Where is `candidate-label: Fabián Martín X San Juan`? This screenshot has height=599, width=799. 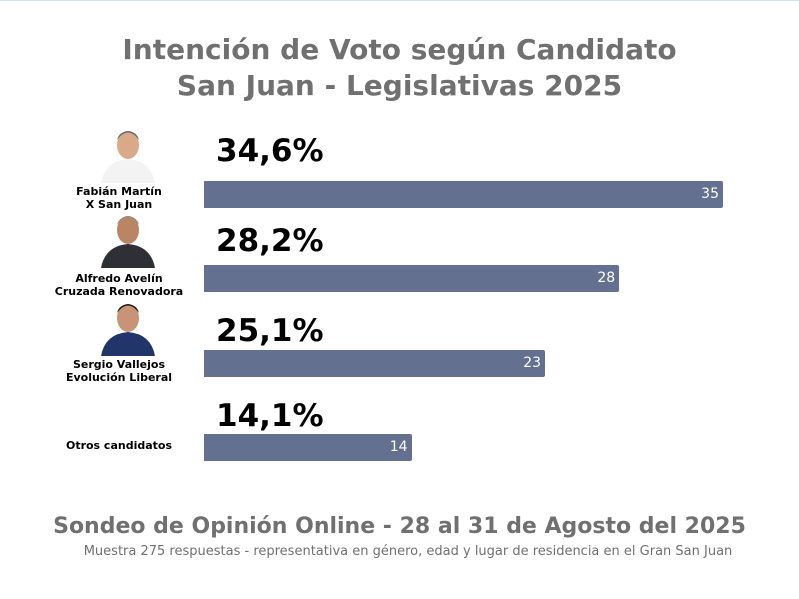 candidate-label: Fabián Martín X San Juan is located at coordinates (119, 198).